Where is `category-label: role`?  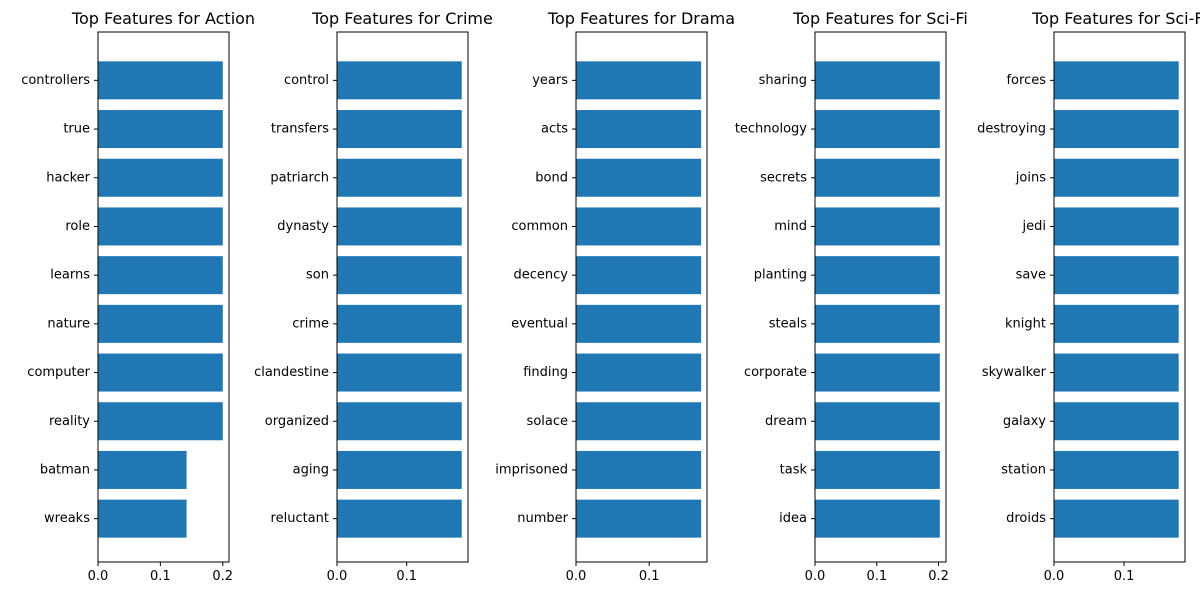 category-label: role is located at coordinates (77, 226).